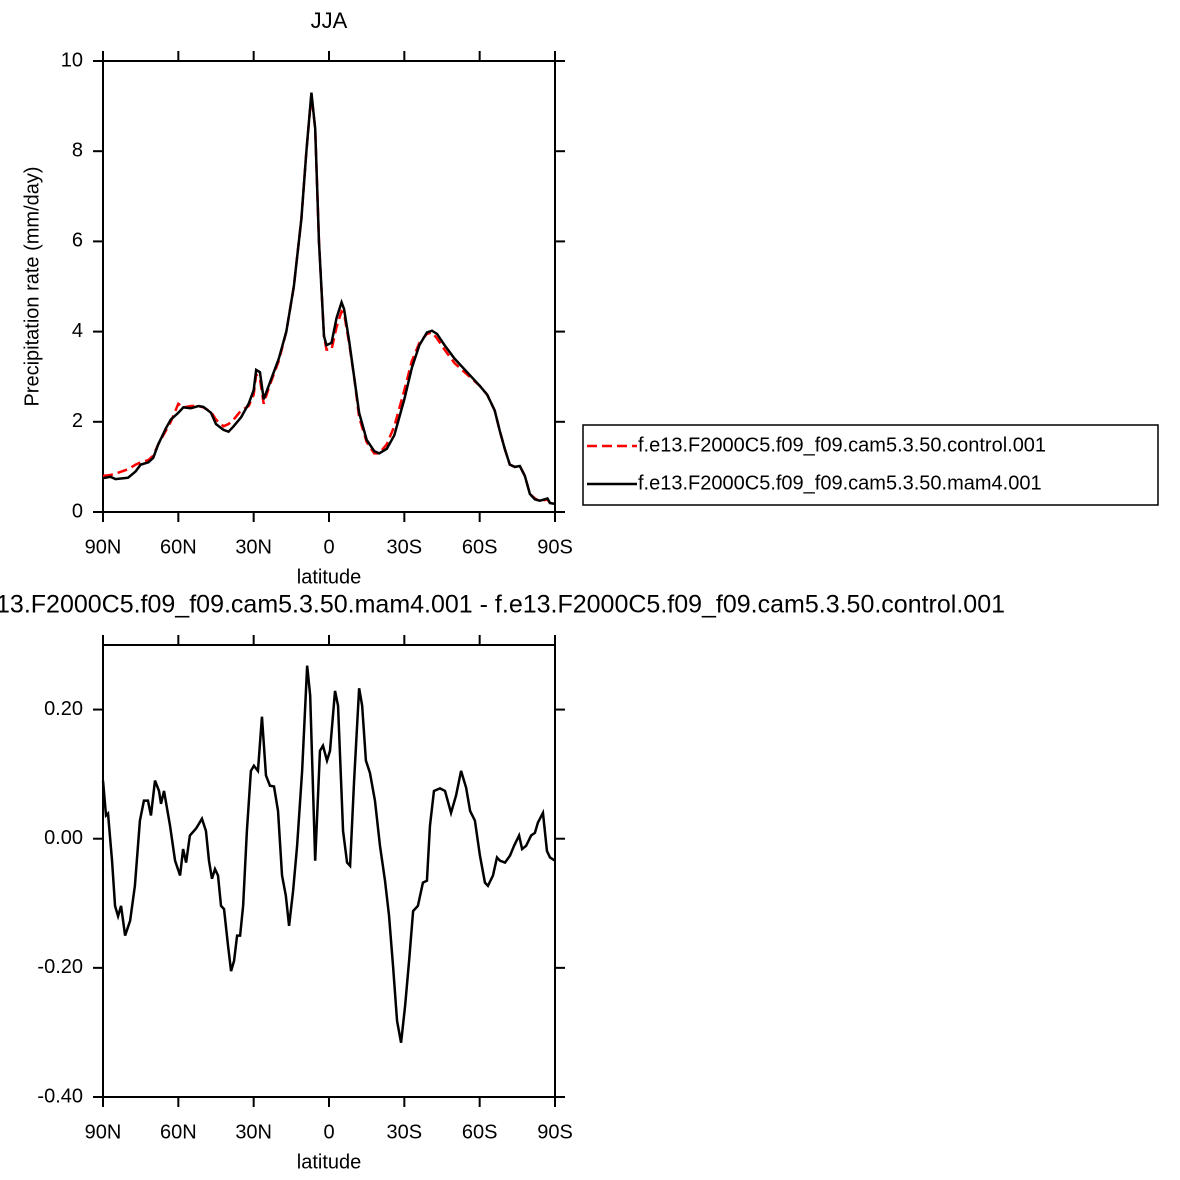 The height and width of the screenshot is (1180, 1180). I want to click on y-tick-label: 0.20, so click(63, 709).